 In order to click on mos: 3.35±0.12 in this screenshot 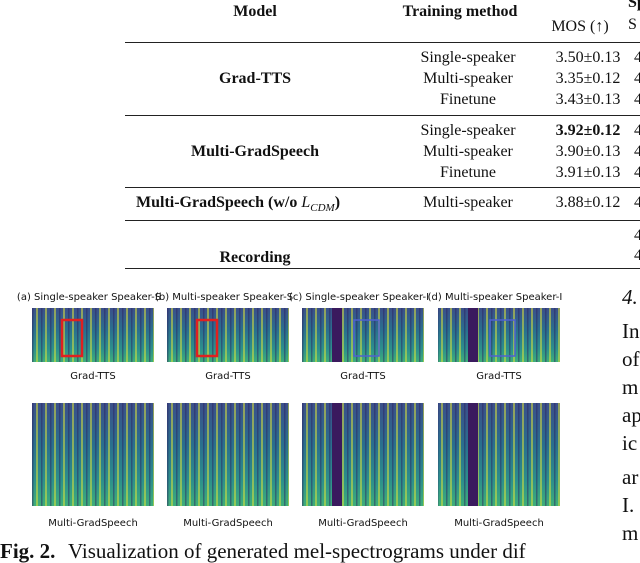, I will do `click(588, 78)`.